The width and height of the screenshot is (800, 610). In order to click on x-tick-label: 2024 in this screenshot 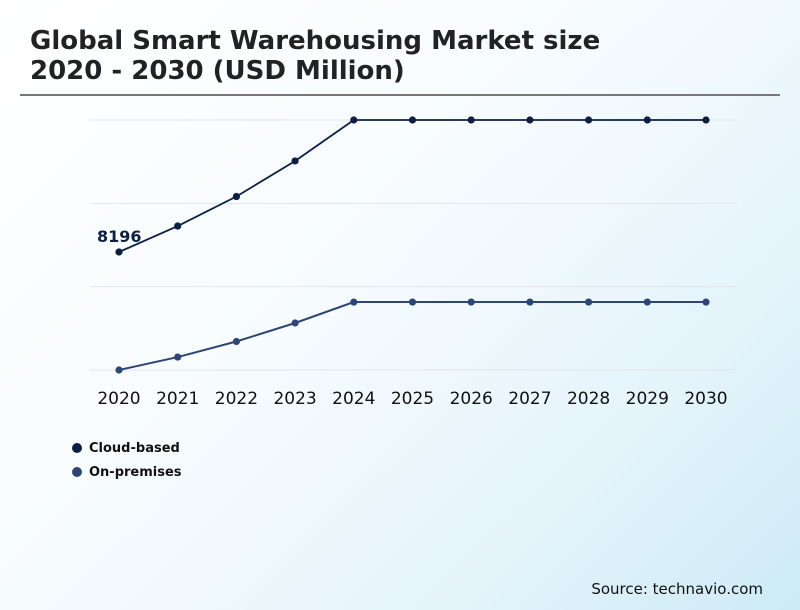, I will do `click(353, 399)`.